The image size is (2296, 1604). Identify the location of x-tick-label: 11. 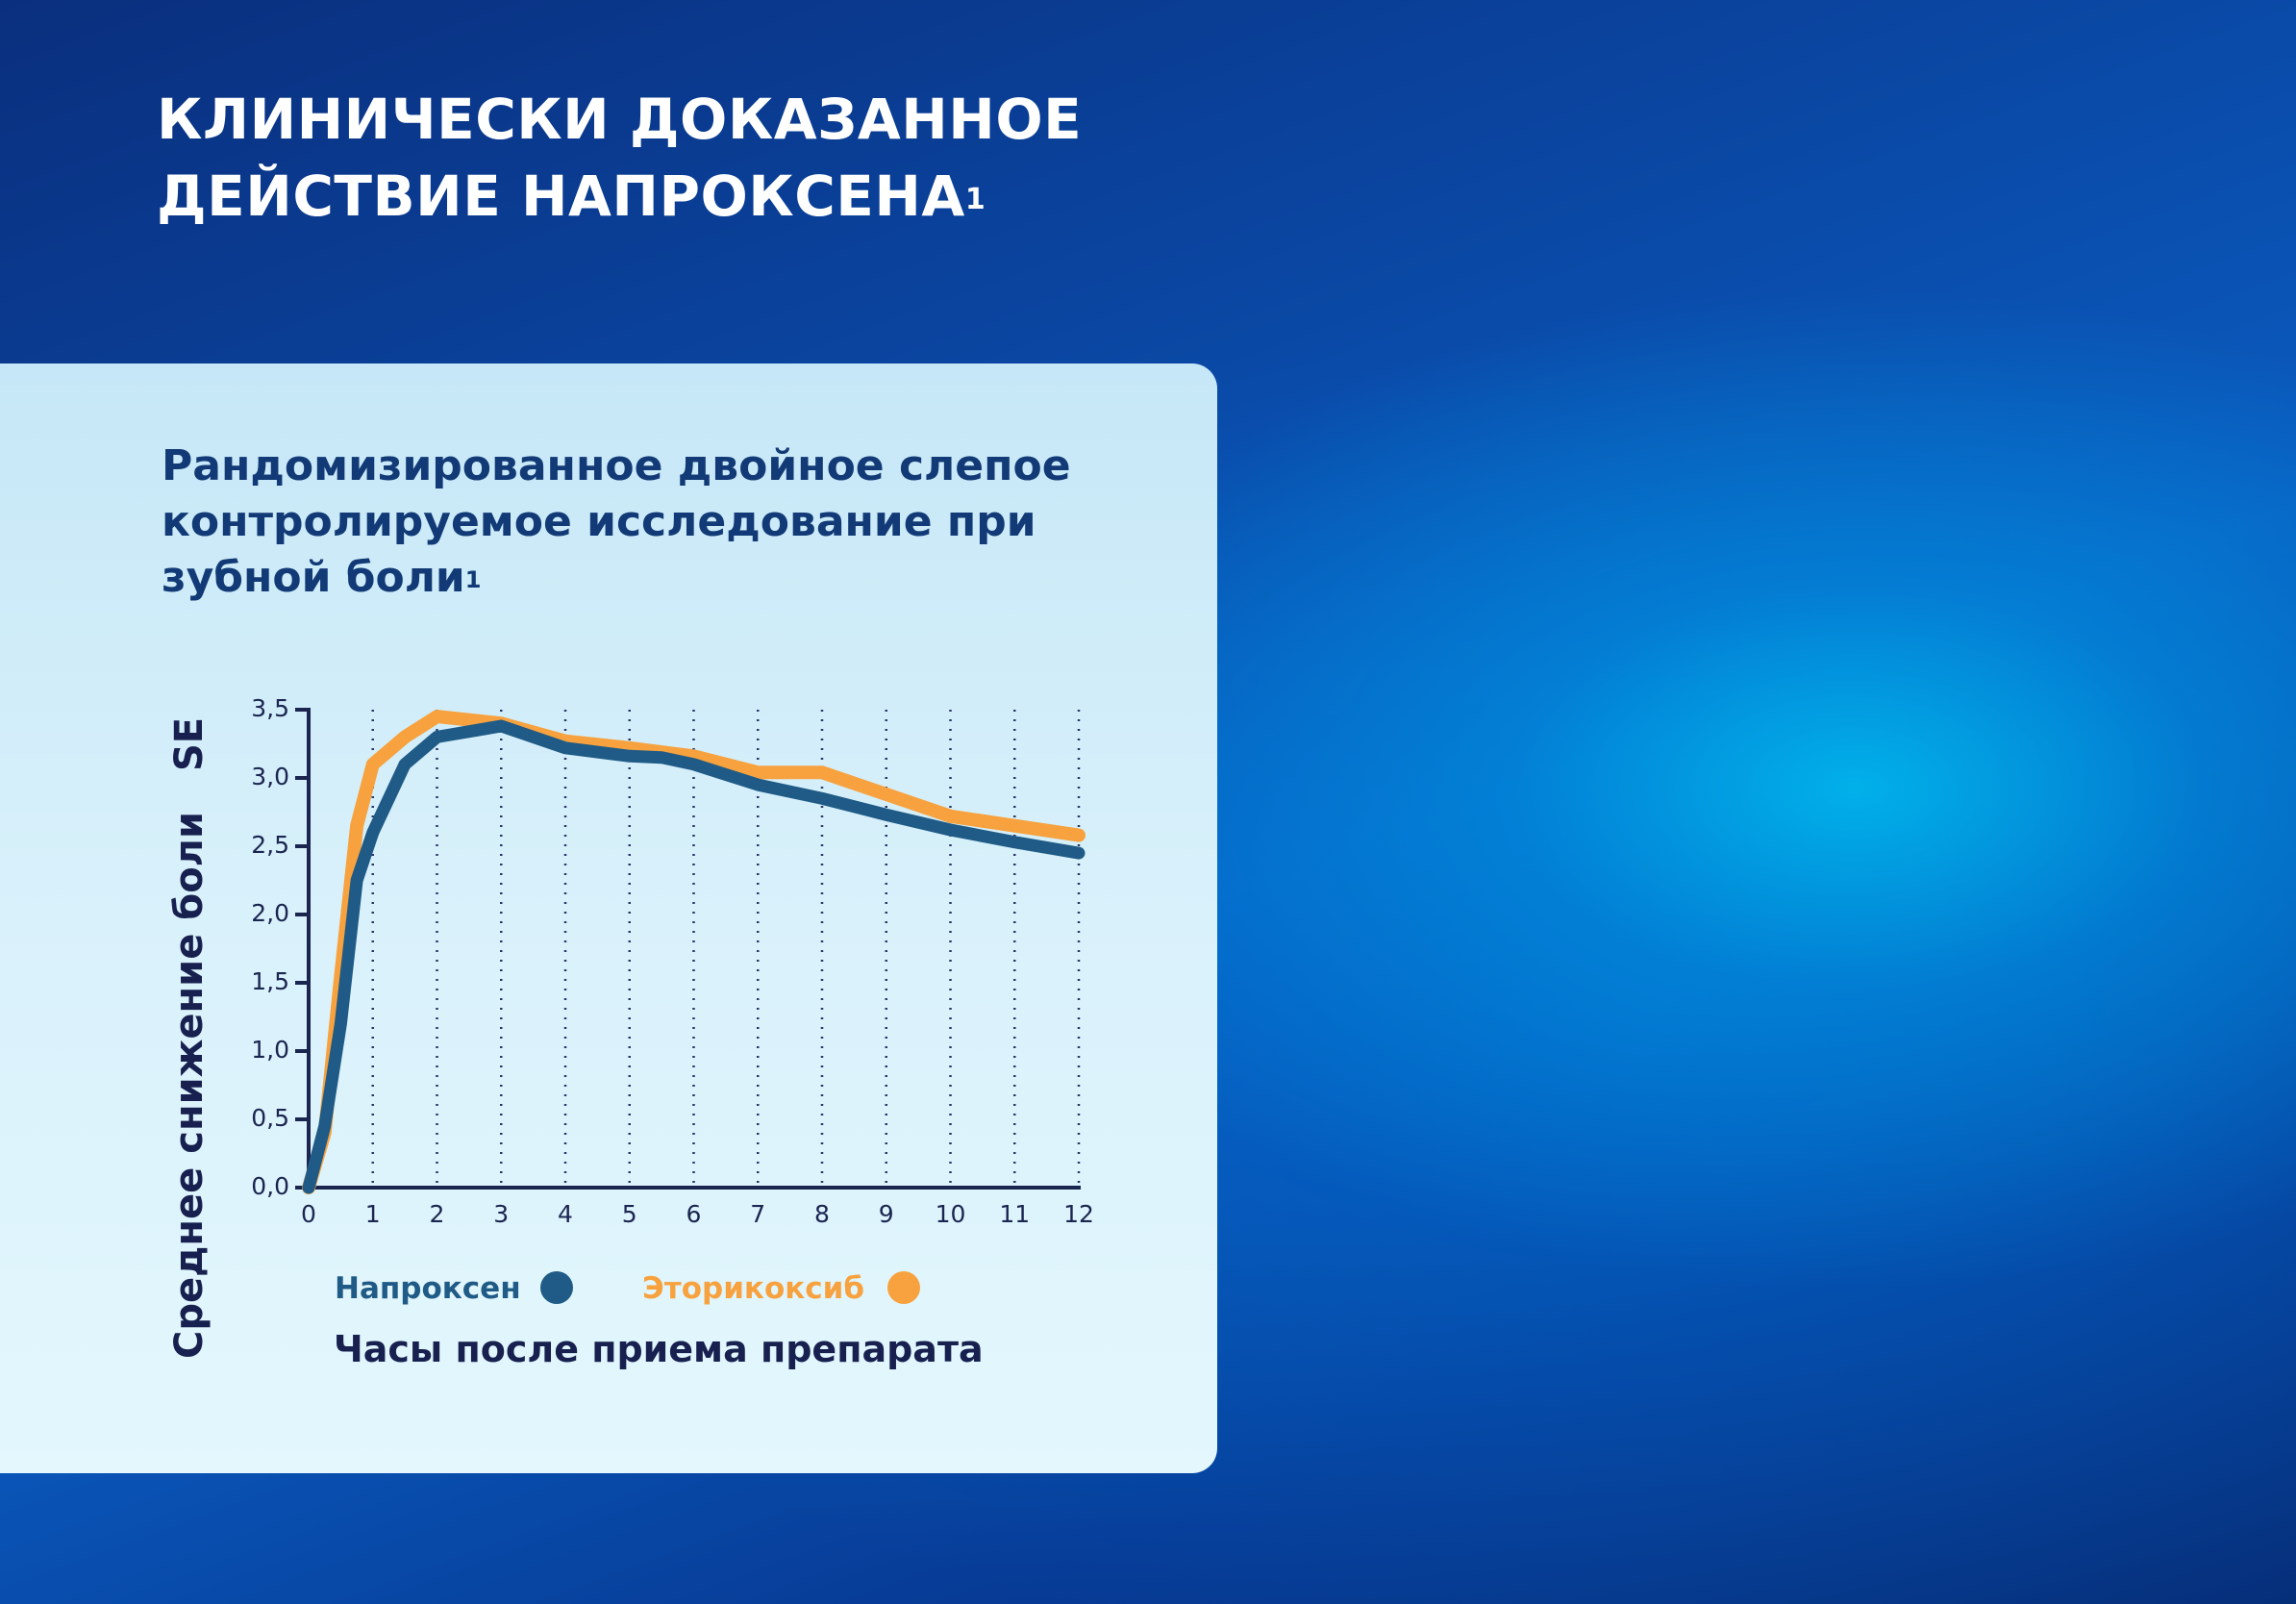
(1014, 1214).